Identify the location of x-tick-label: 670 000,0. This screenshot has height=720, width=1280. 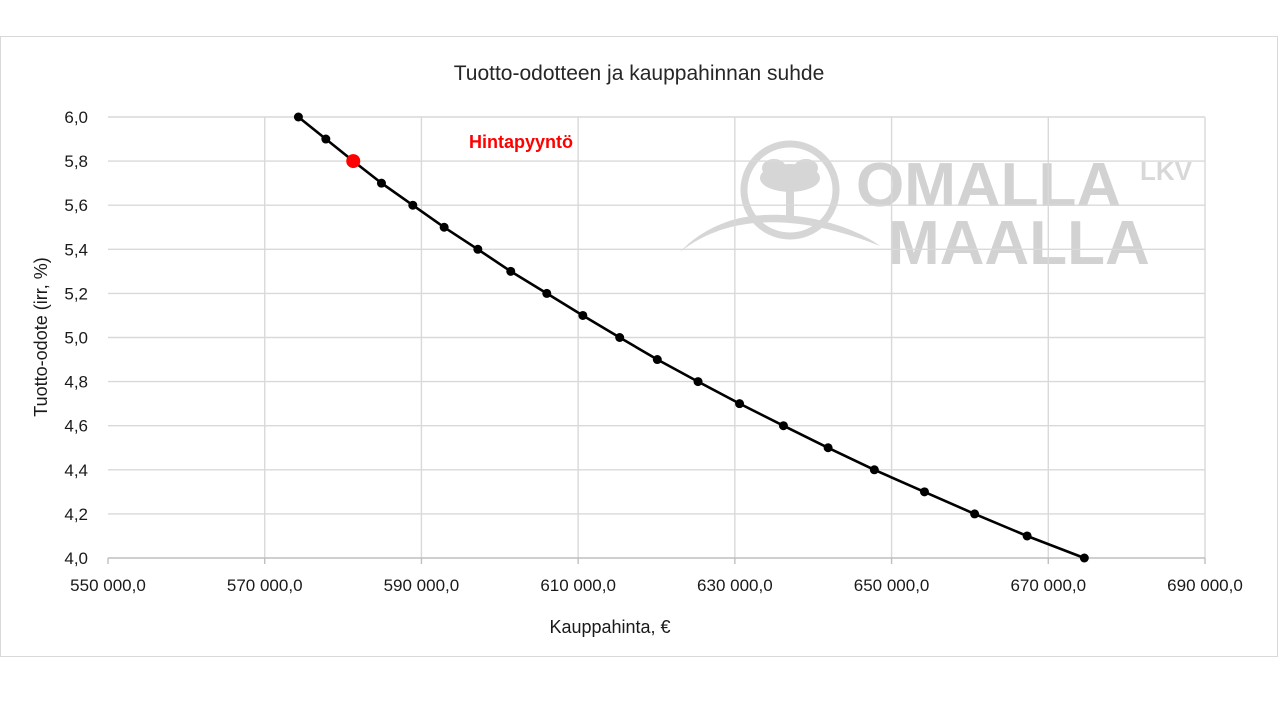
(1048, 585).